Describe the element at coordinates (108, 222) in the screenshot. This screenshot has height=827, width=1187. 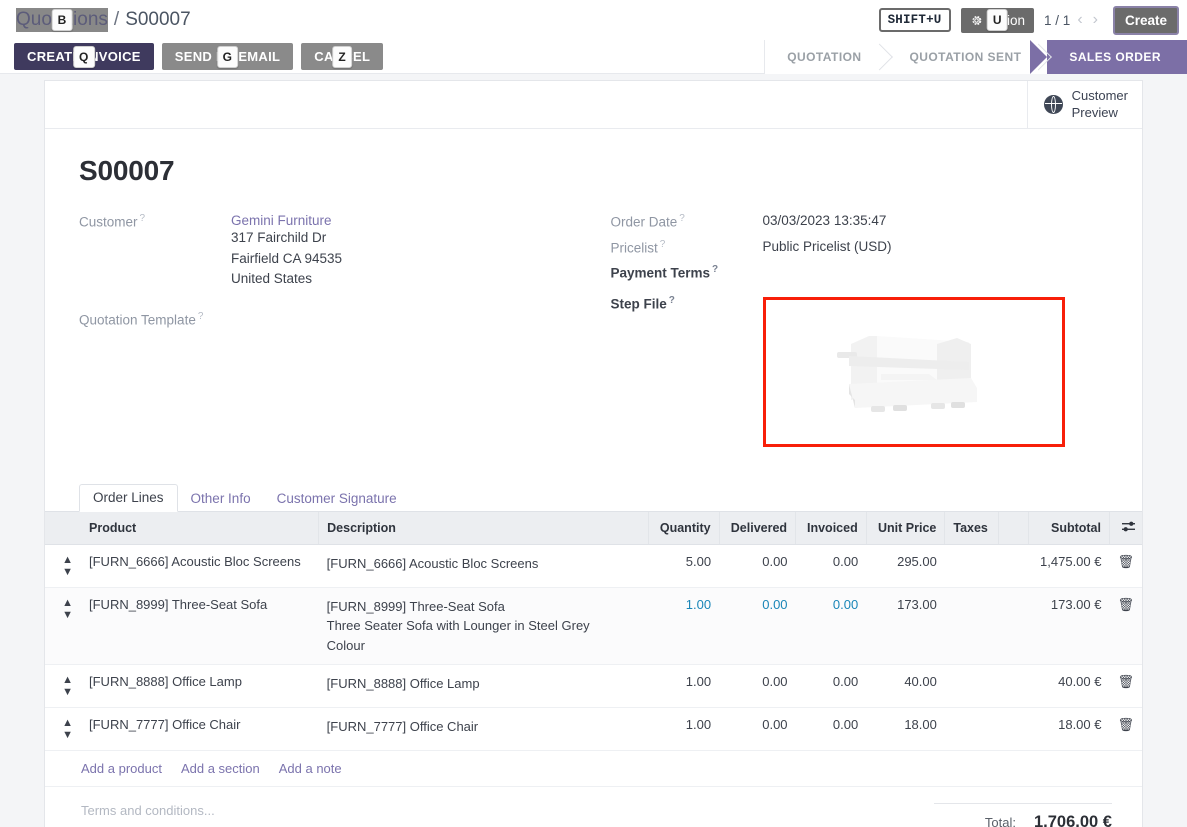
I see `field-customer-label-text: Customer` at that location.